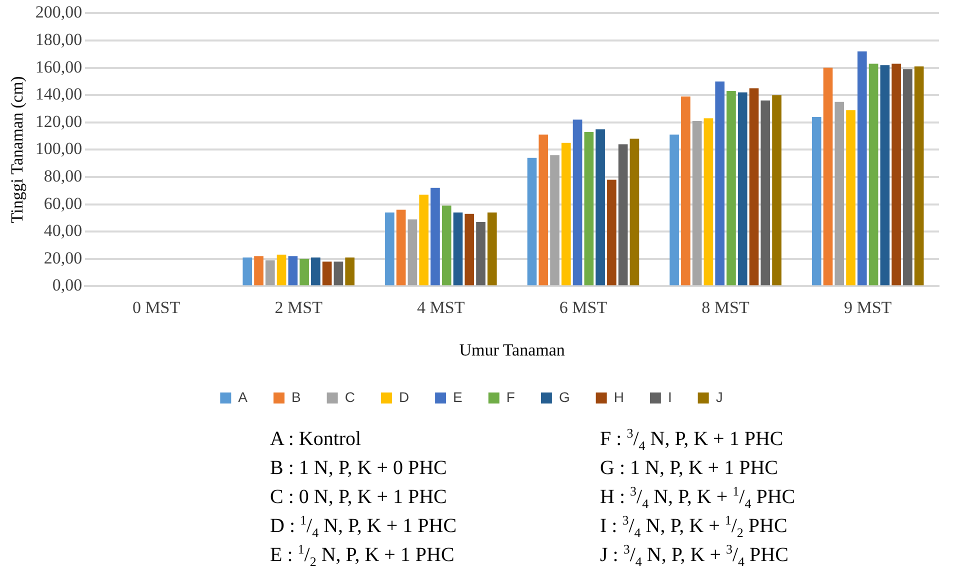 Image resolution: width=959 pixels, height=583 pixels. I want to click on legend-label: H, so click(619, 396).